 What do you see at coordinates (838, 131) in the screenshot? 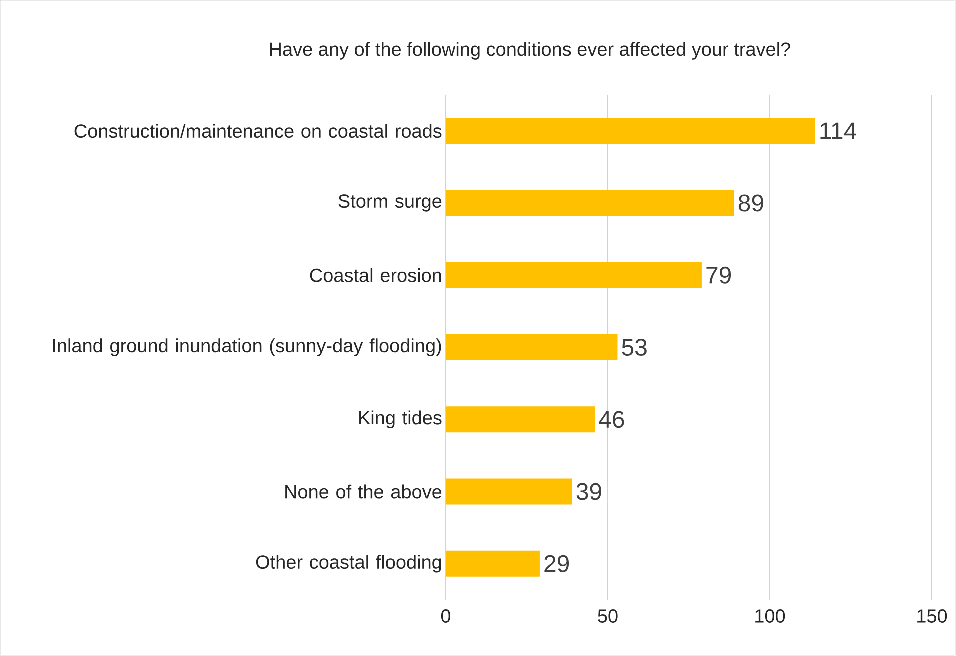
I see `data-label: 114` at bounding box center [838, 131].